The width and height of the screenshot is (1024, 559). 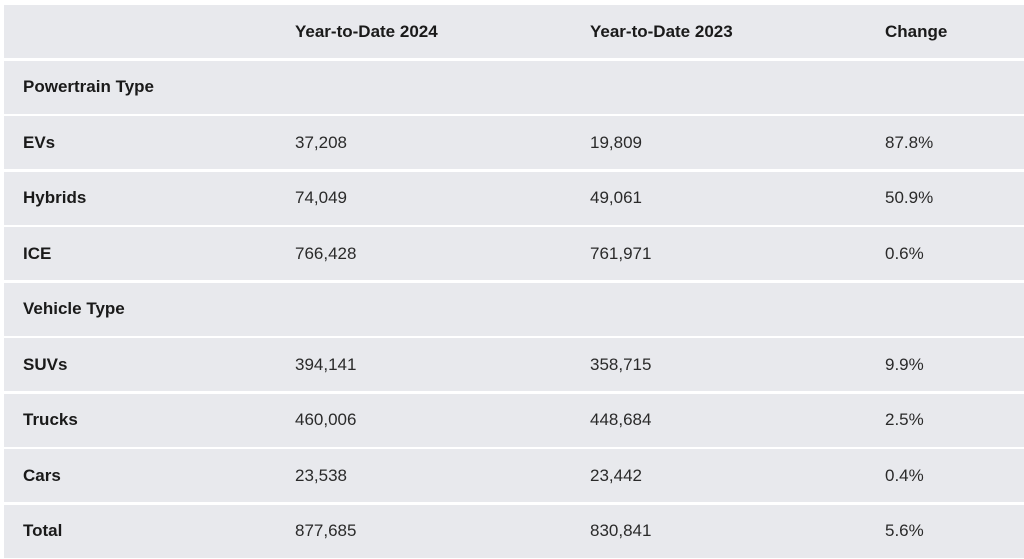 I want to click on ytd-2024-value: 37,208, so click(x=321, y=142).